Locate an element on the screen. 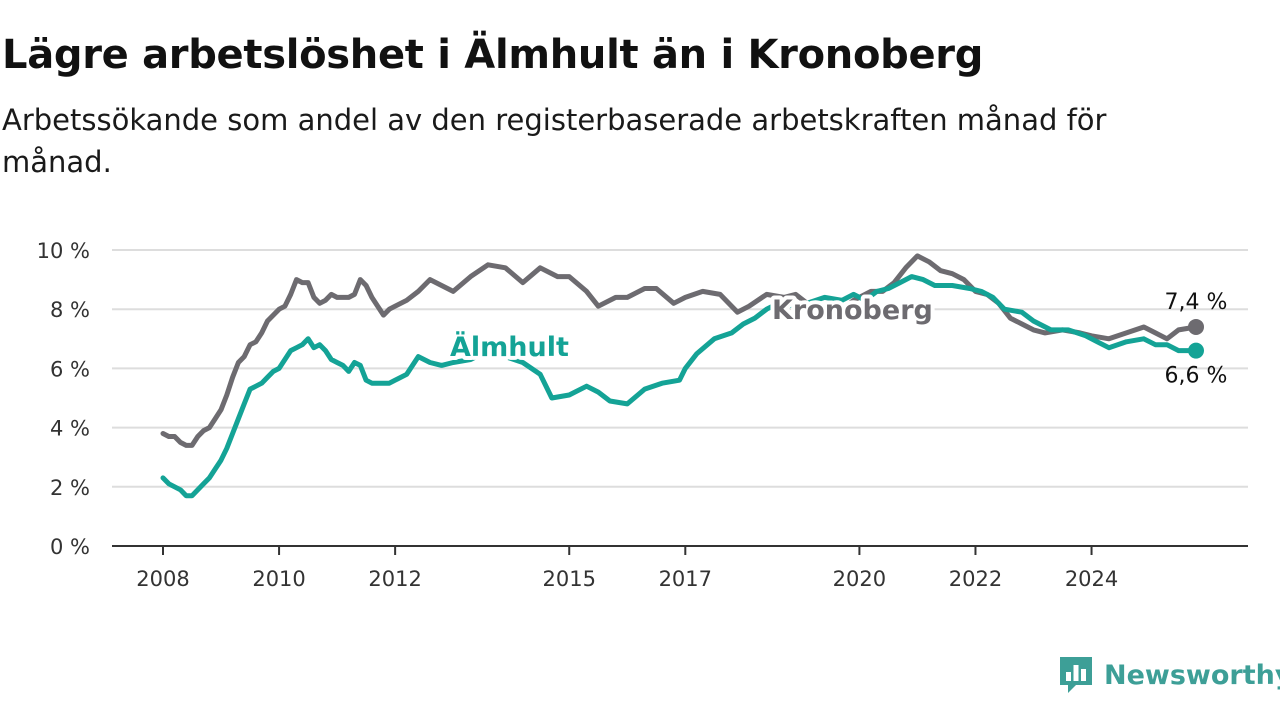 The height and width of the screenshot is (720, 1280). x-tick-label: 2015 is located at coordinates (569, 579).